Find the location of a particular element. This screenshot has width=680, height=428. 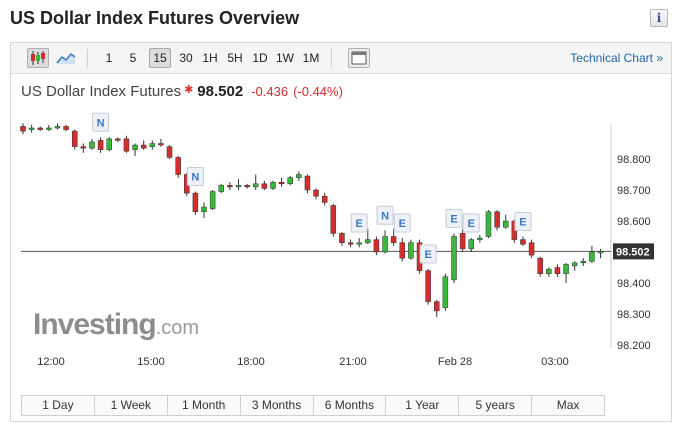

area-chart-button is located at coordinates (66, 58).